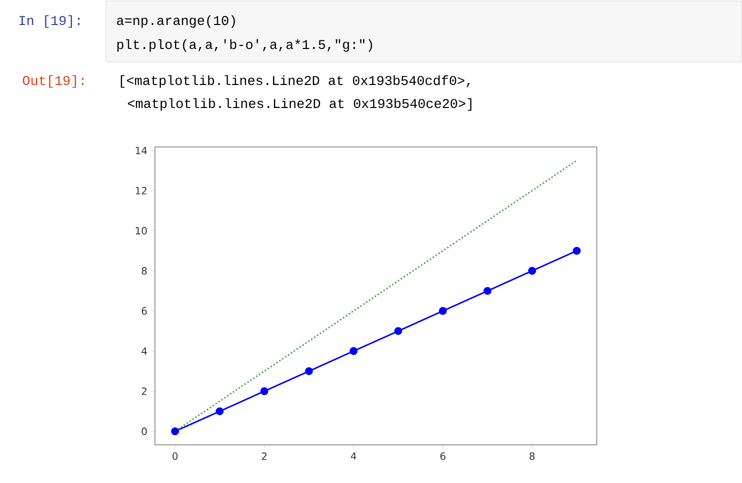 The image size is (742, 483). Describe the element at coordinates (353, 456) in the screenshot. I see `x-tick-label: 4` at that location.